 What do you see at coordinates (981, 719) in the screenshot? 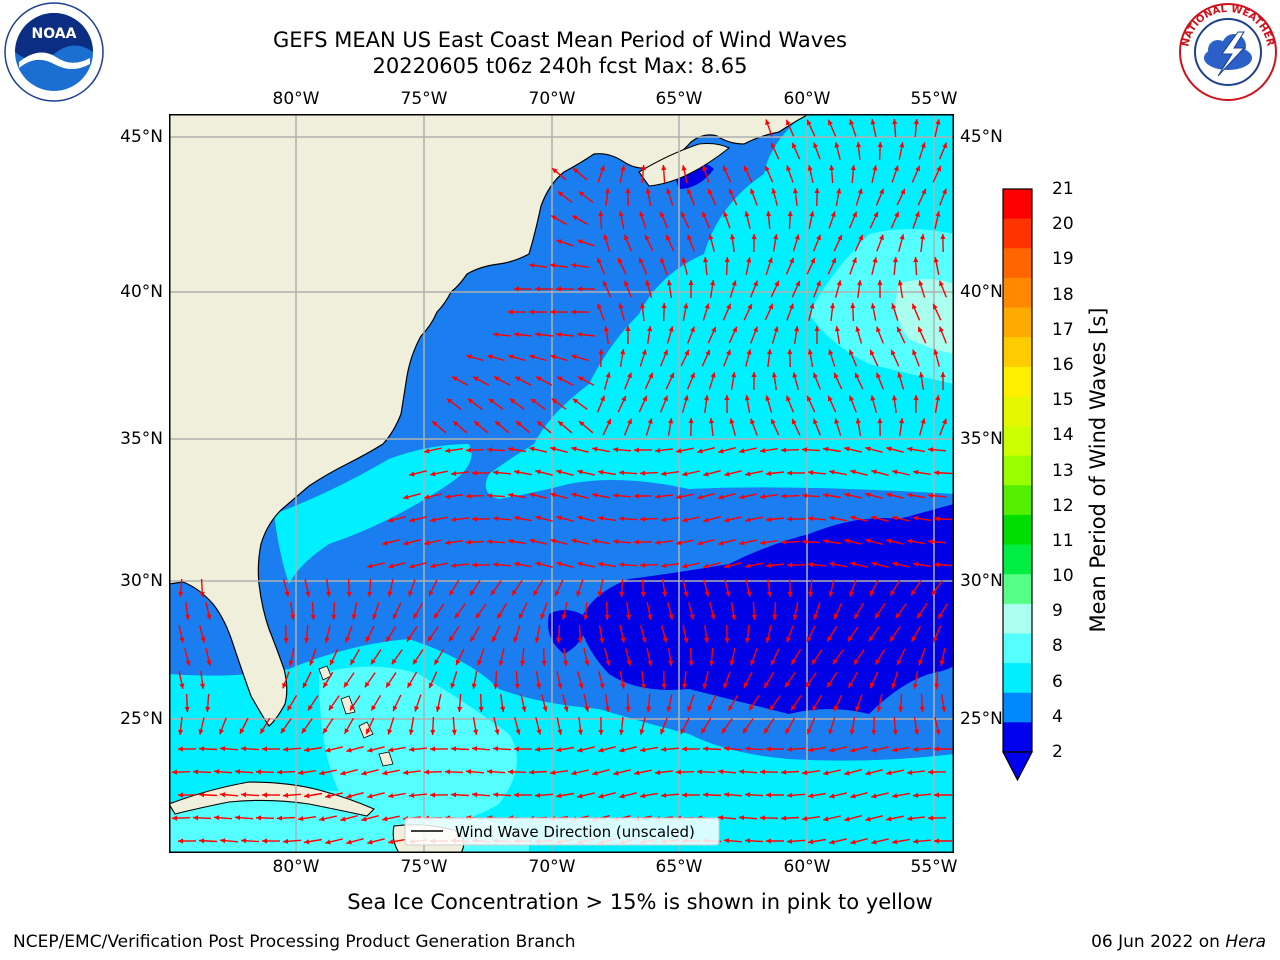
I see `lat-label-right: 25°N` at bounding box center [981, 719].